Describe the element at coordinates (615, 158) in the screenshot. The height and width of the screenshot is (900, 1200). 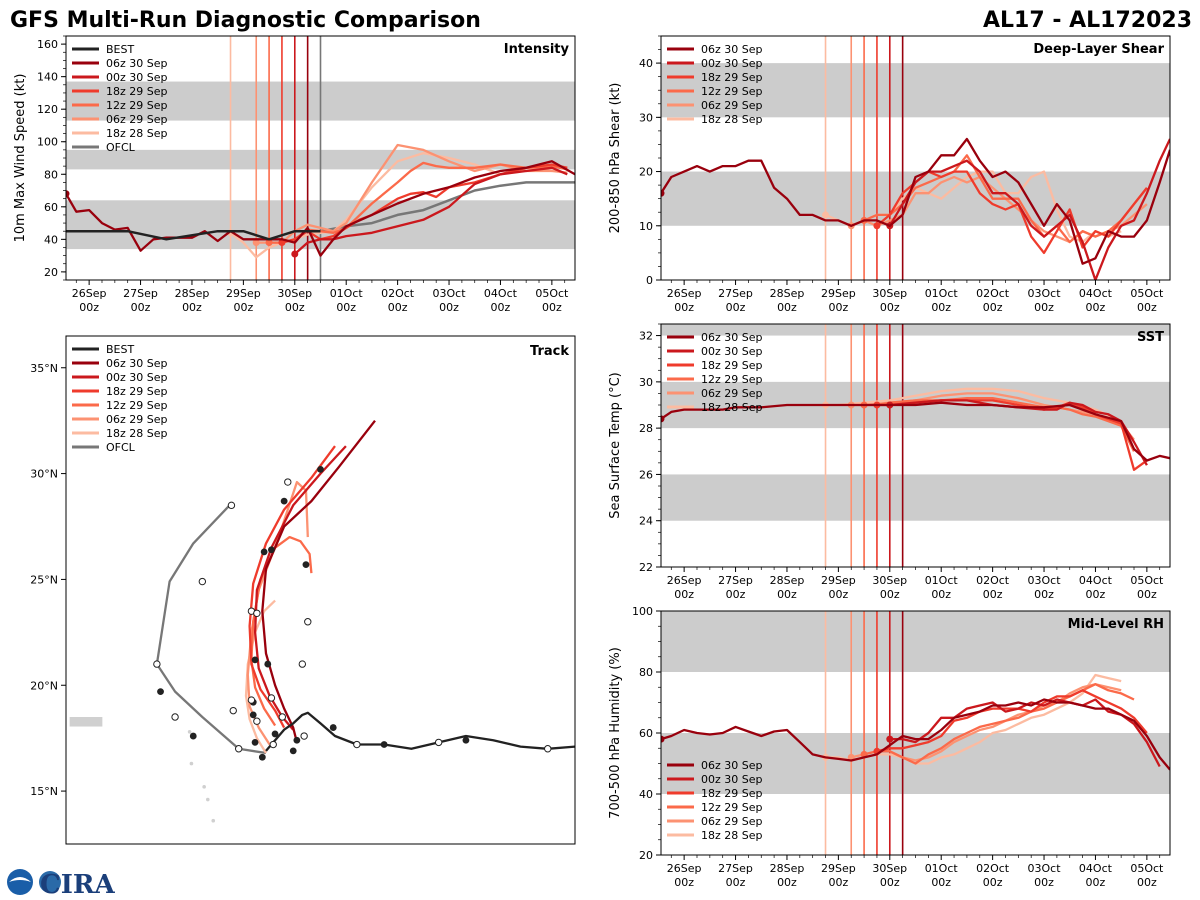
I see `shear-ylabel: 200-850 hPa Shear (kt)` at that location.